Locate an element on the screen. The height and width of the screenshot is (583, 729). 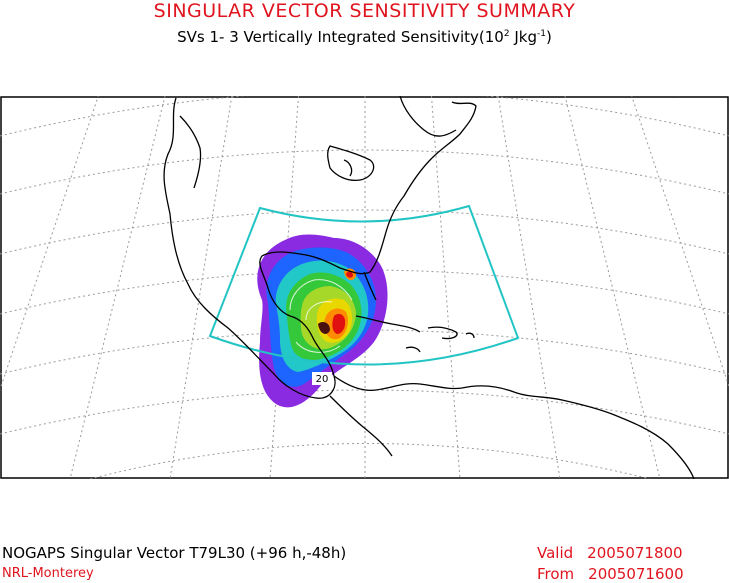
central-america-pacific is located at coordinates (361, 426).